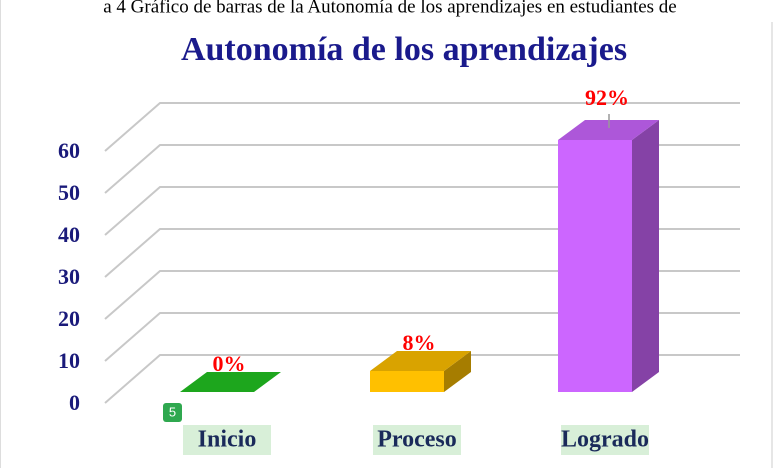  Describe the element at coordinates (419, 342) in the screenshot. I see `value-label: 8%` at that location.